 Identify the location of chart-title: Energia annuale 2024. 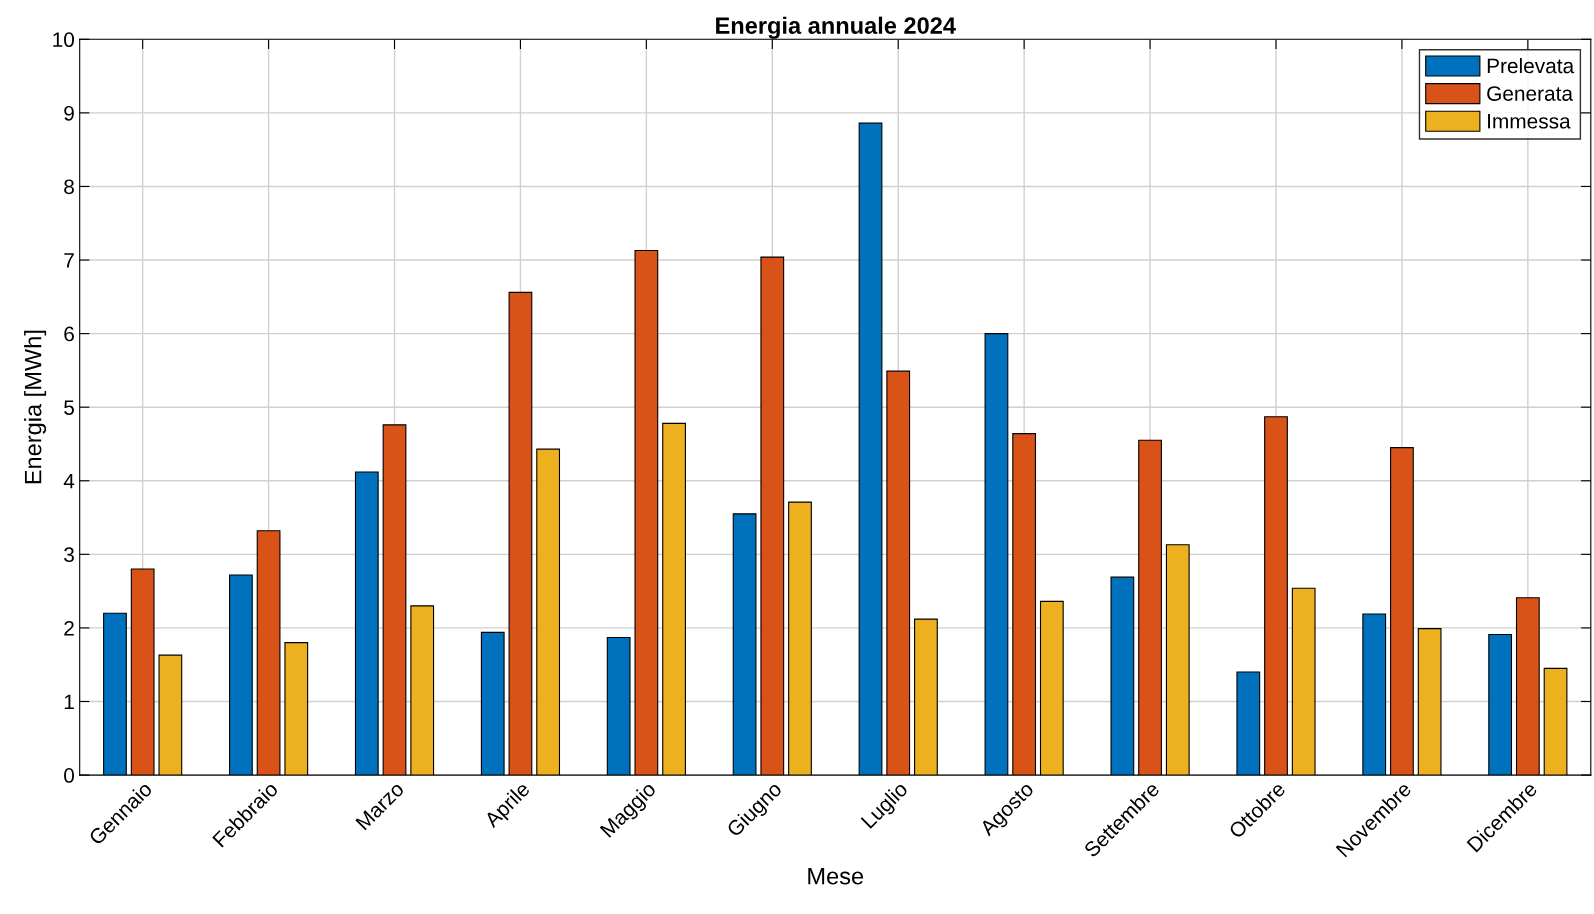
(836, 27).